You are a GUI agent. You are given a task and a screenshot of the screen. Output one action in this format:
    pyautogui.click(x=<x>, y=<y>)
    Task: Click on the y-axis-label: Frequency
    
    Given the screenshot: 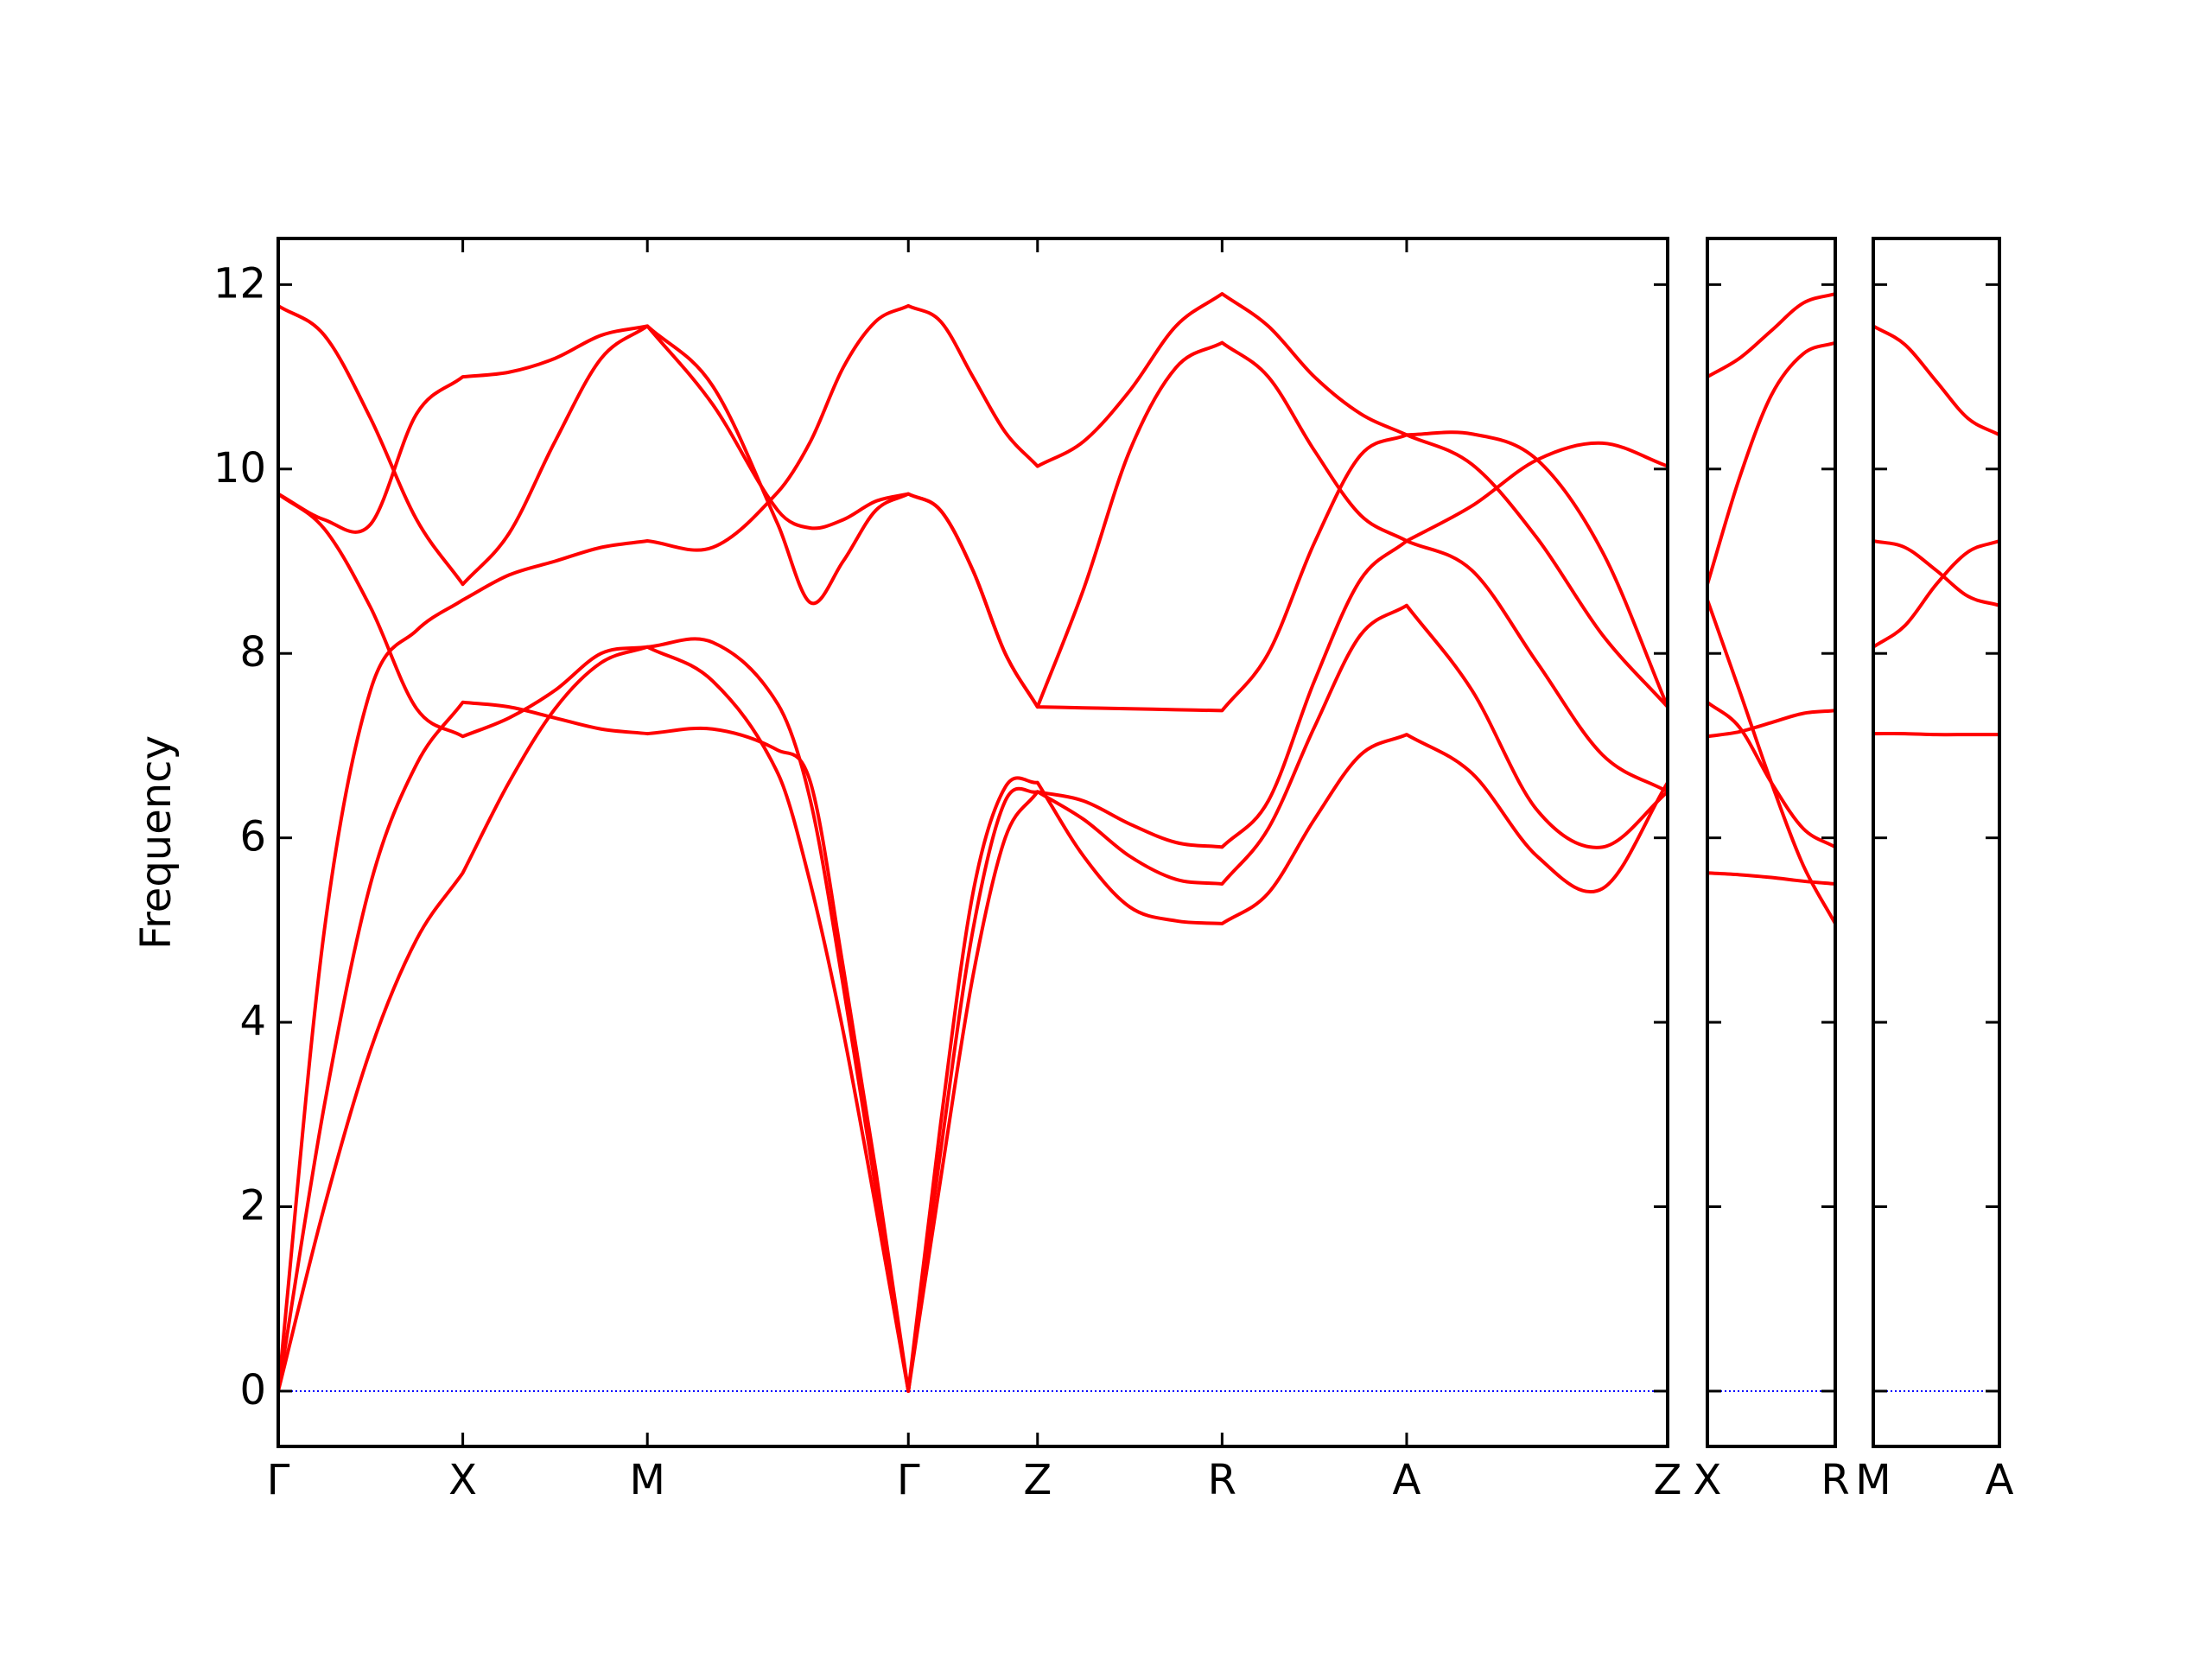 What is the action you would take?
    pyautogui.click(x=156, y=842)
    